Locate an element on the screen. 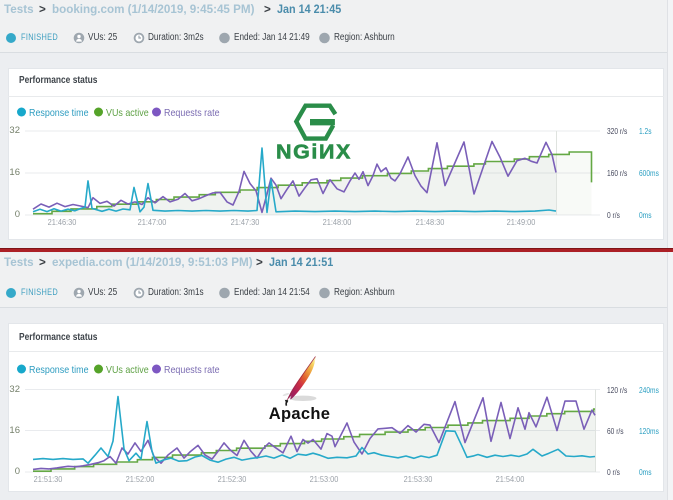 The image size is (673, 500). svg-text: Apache is located at coordinates (299, 413).